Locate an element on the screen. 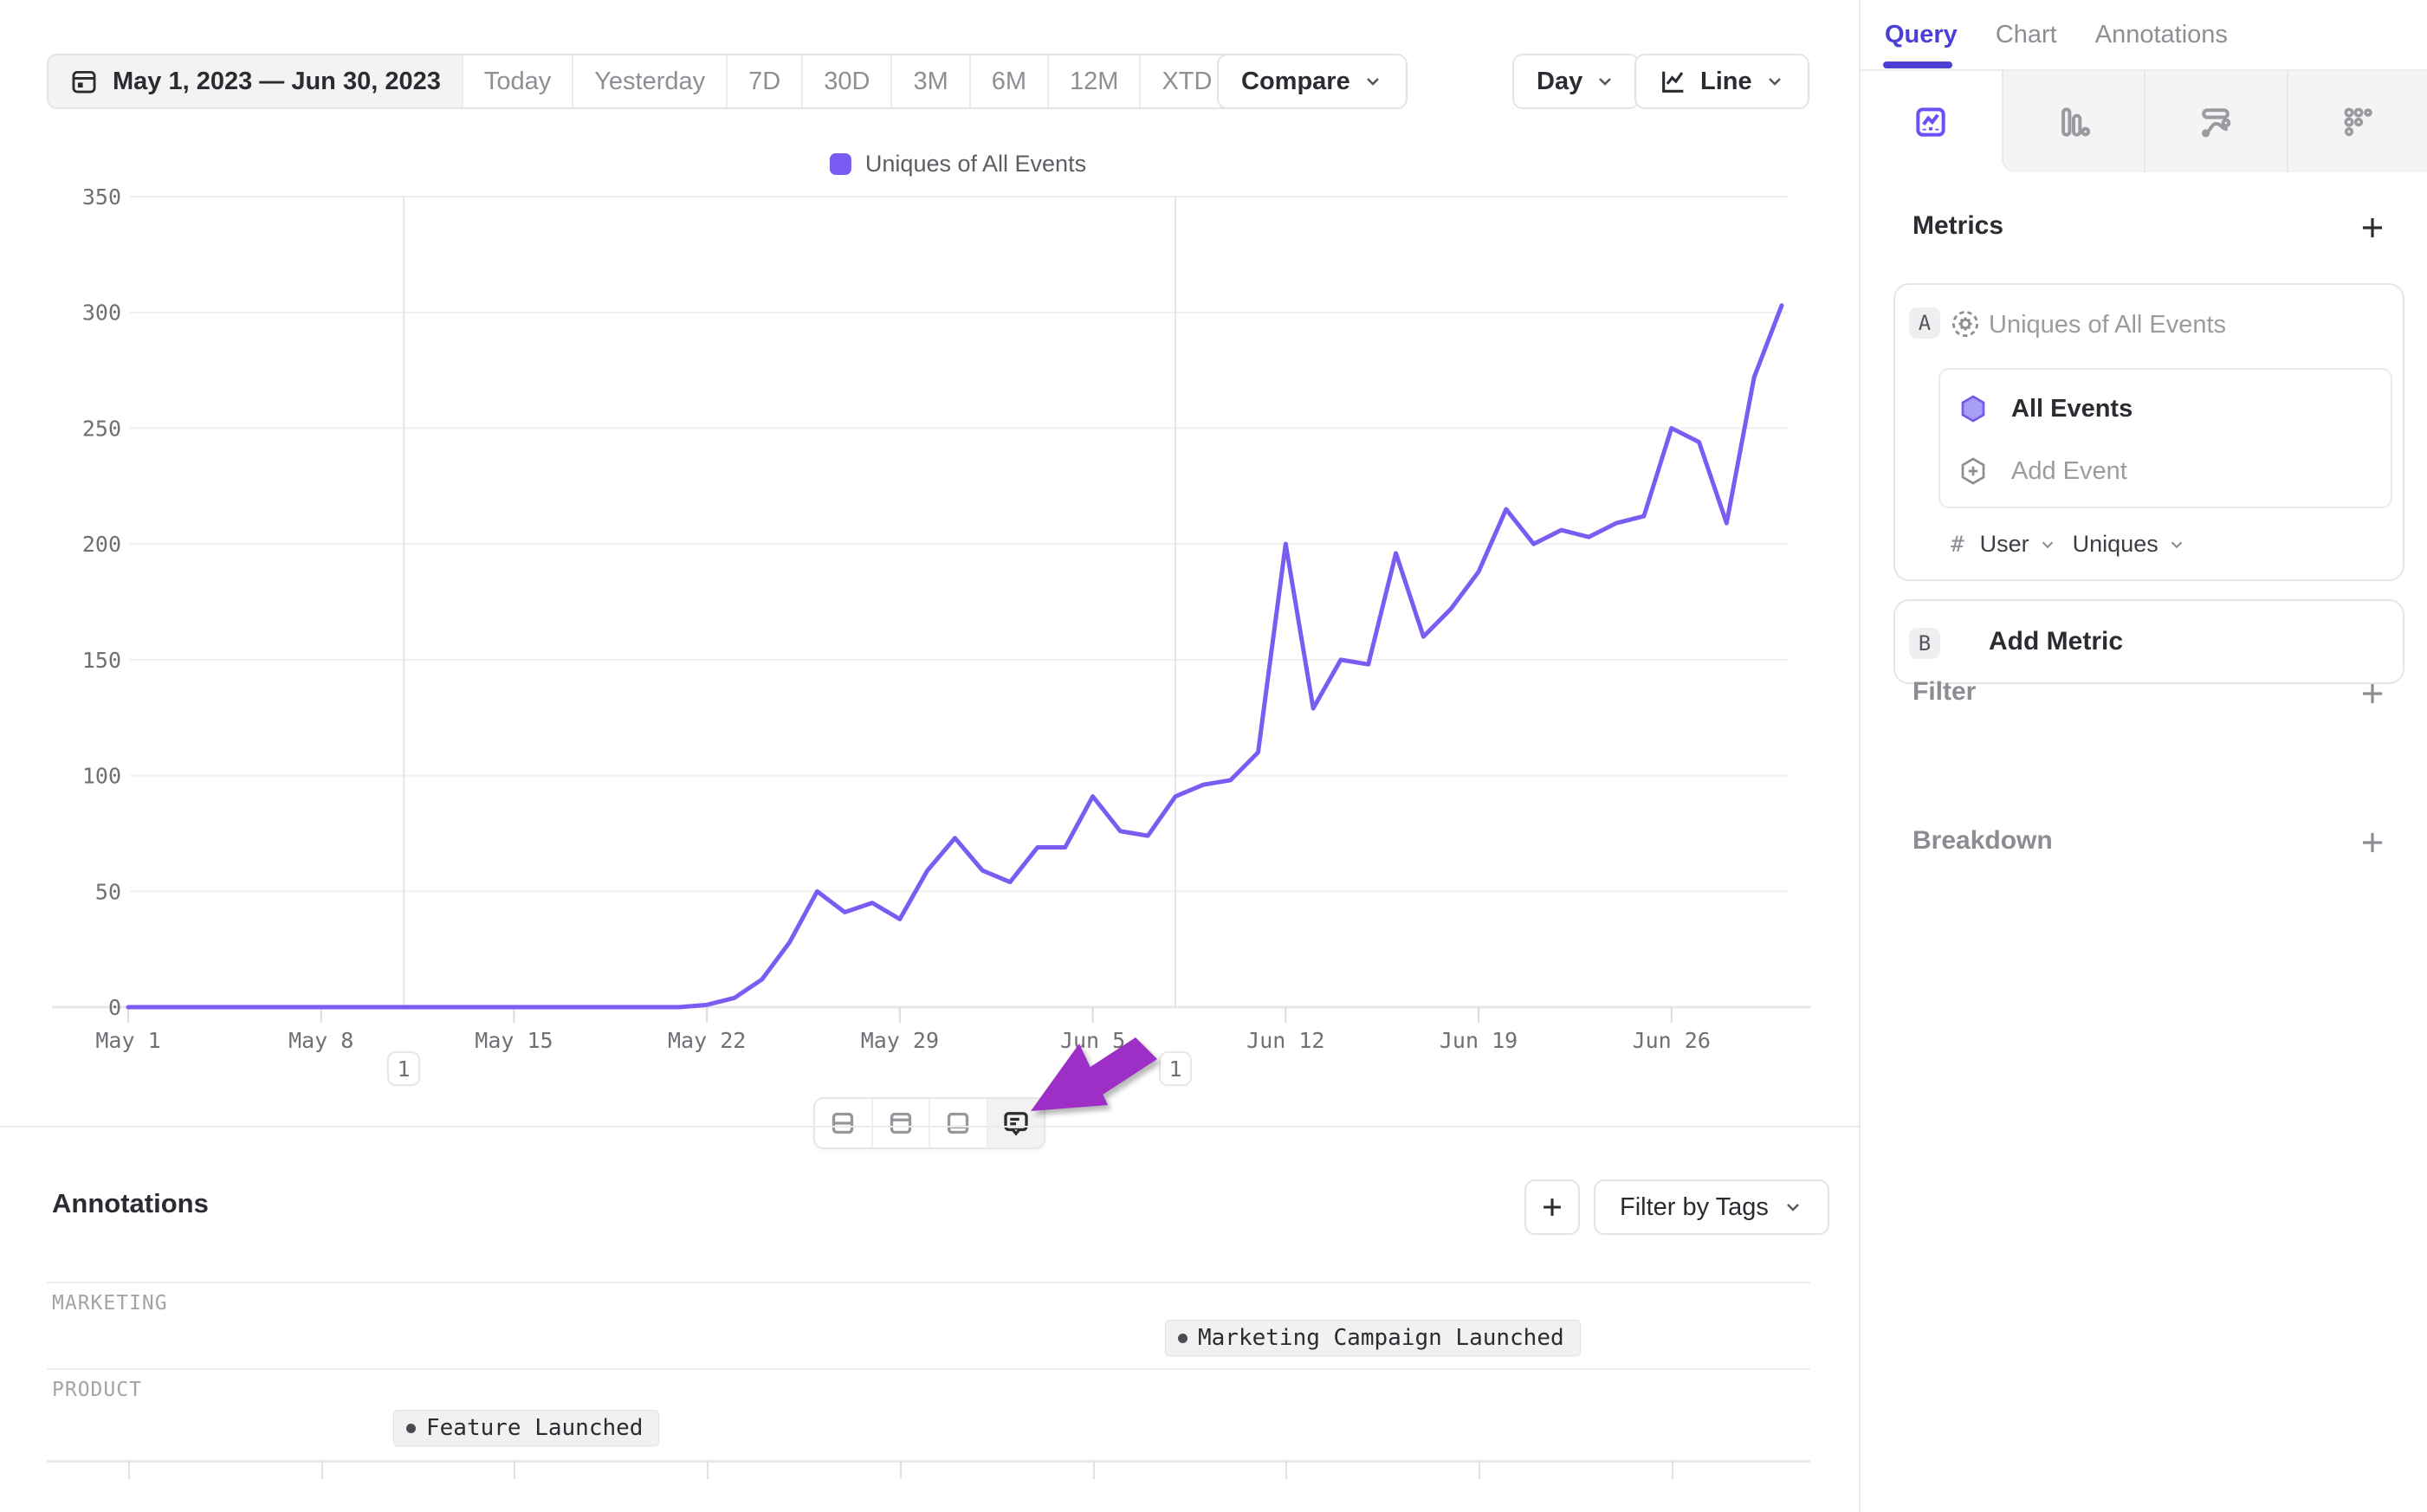  tab-annotations: Annotations is located at coordinates (2161, 34).